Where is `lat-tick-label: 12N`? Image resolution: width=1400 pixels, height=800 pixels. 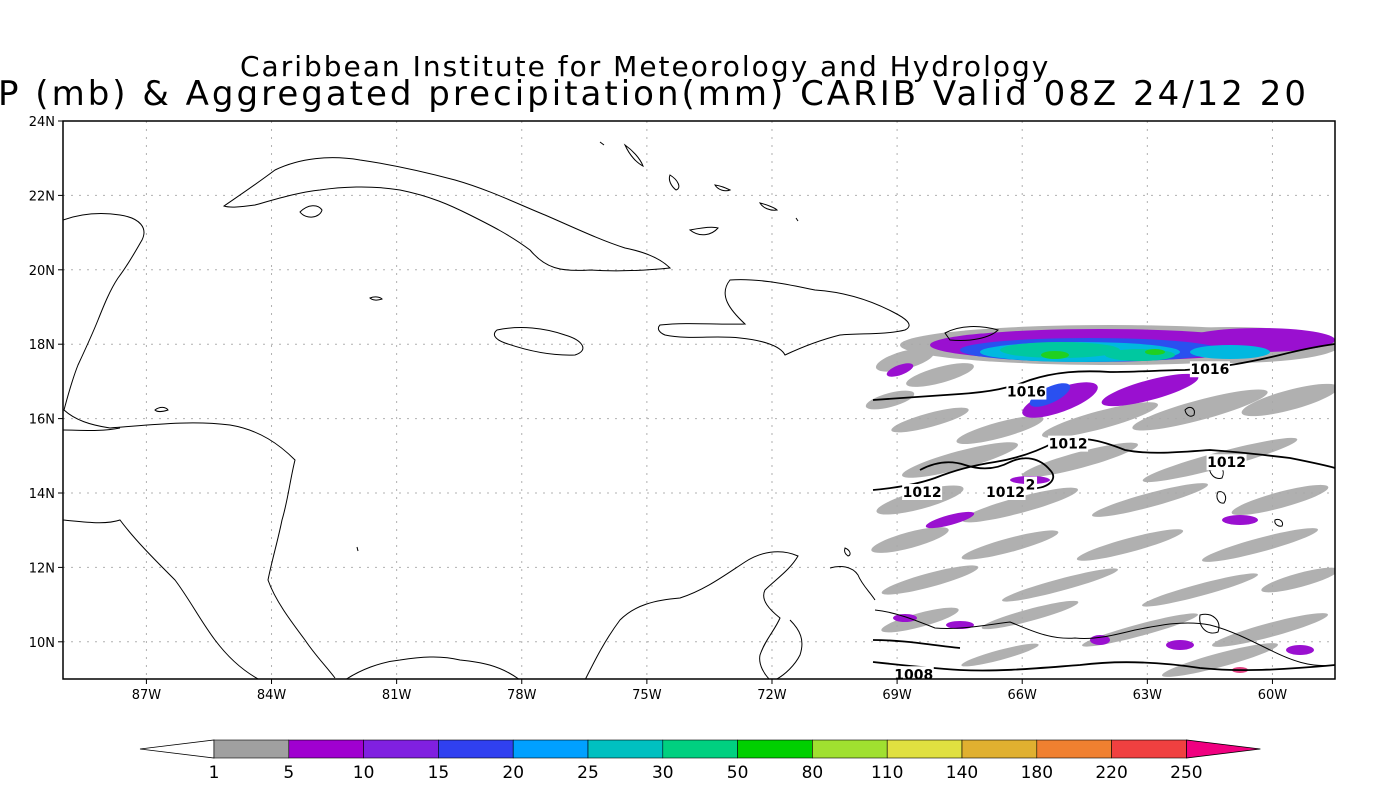 lat-tick-label: 12N is located at coordinates (42, 568).